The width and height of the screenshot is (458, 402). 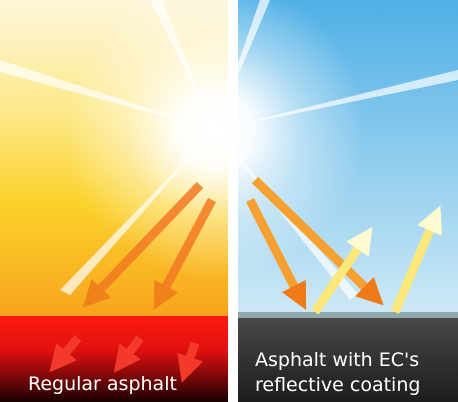 What do you see at coordinates (337, 360) in the screenshot?
I see `right-caption-line: Asphalt with EC's` at bounding box center [337, 360].